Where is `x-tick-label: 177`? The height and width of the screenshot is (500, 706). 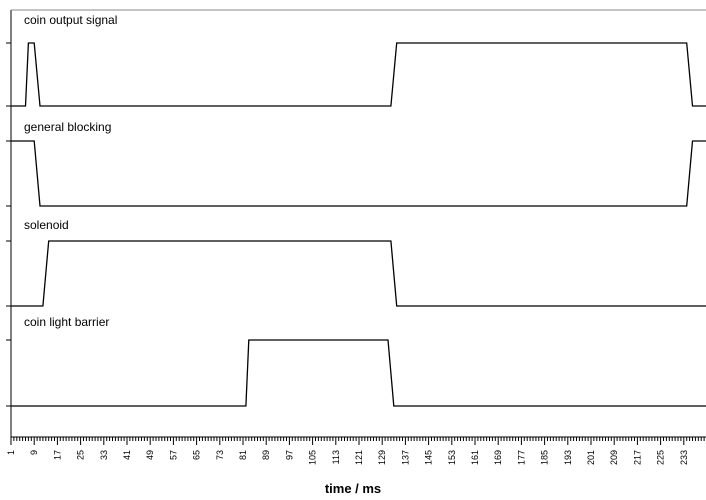
x-tick-label: 177 is located at coordinates (521, 457).